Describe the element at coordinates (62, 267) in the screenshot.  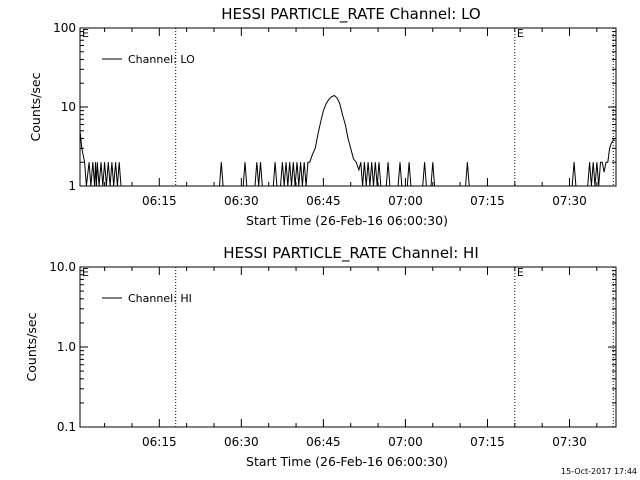
I see `y-tick-label: 10.0` at that location.